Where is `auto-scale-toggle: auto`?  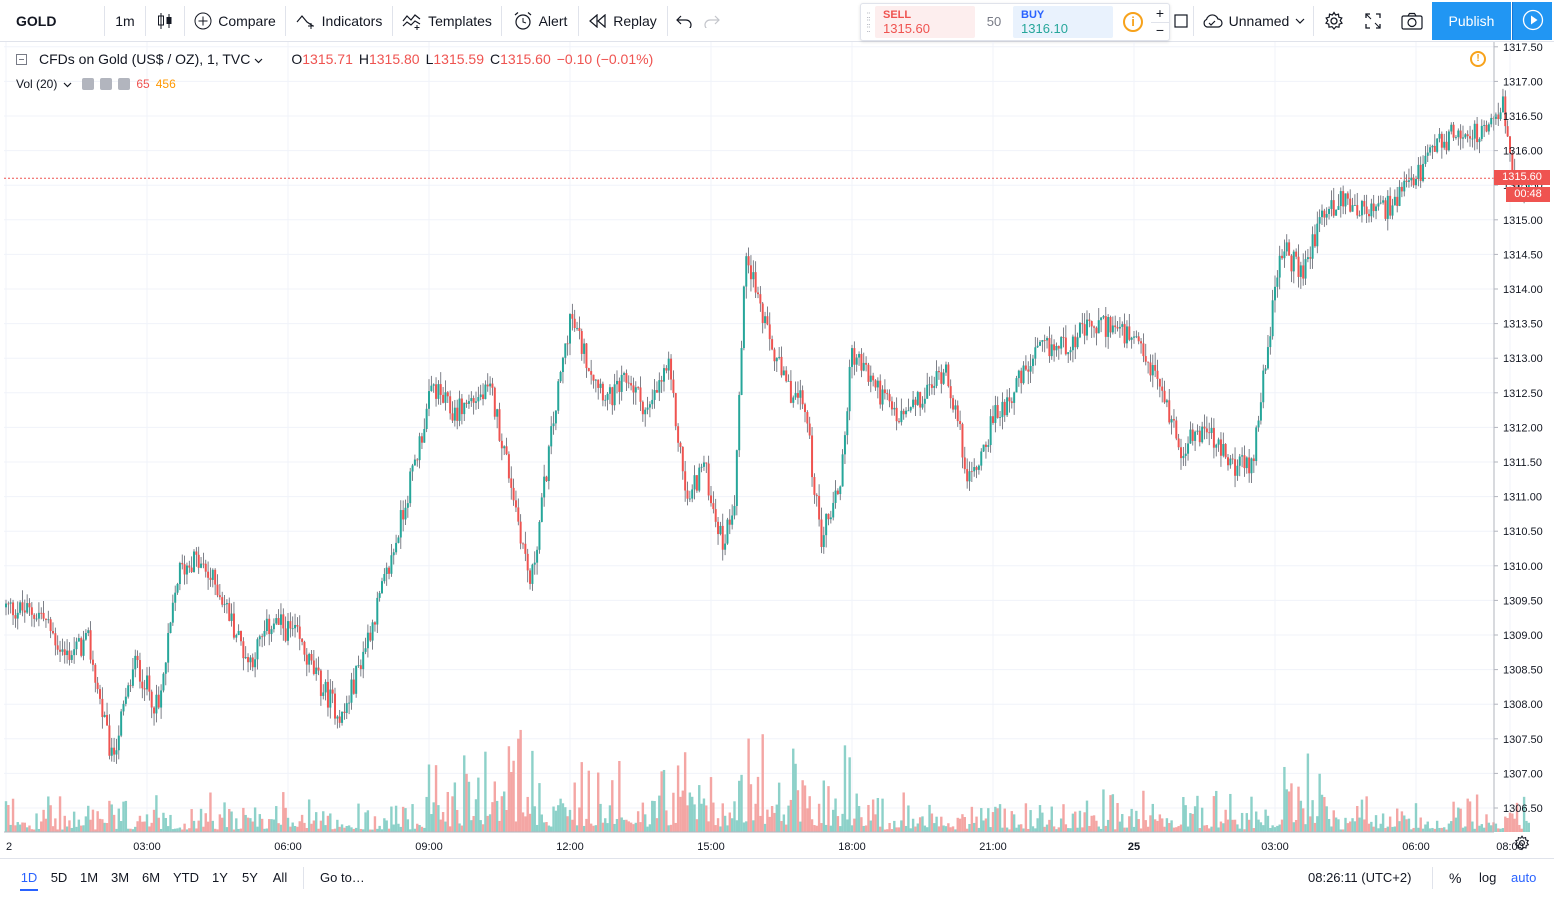
auto-scale-toggle: auto is located at coordinates (1524, 877).